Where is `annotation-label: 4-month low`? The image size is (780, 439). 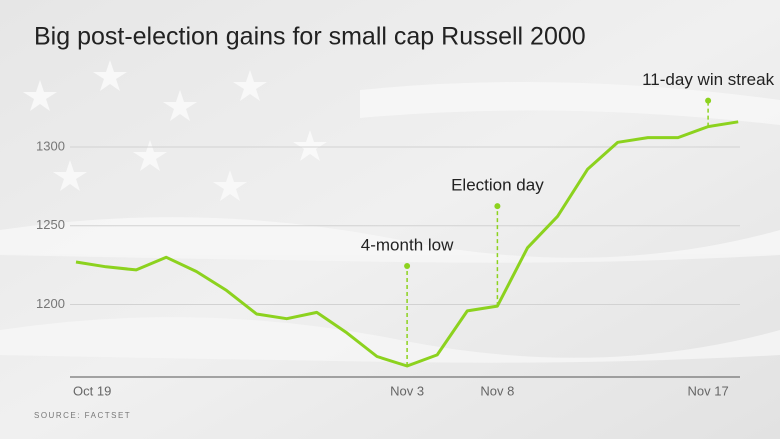 annotation-label: 4-month low is located at coordinates (407, 244).